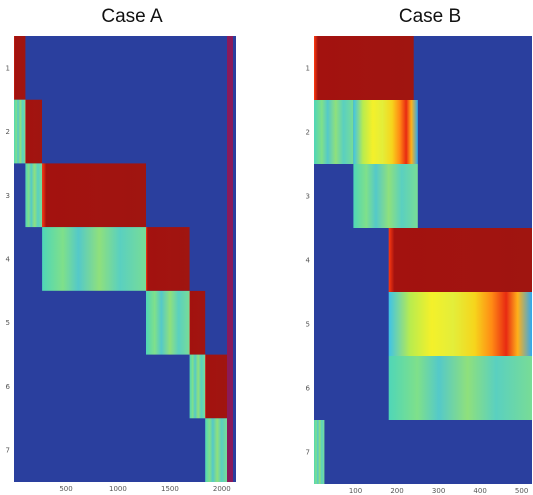 This screenshot has height=495, width=533. I want to click on panel-a-title: Case A, so click(132, 16).